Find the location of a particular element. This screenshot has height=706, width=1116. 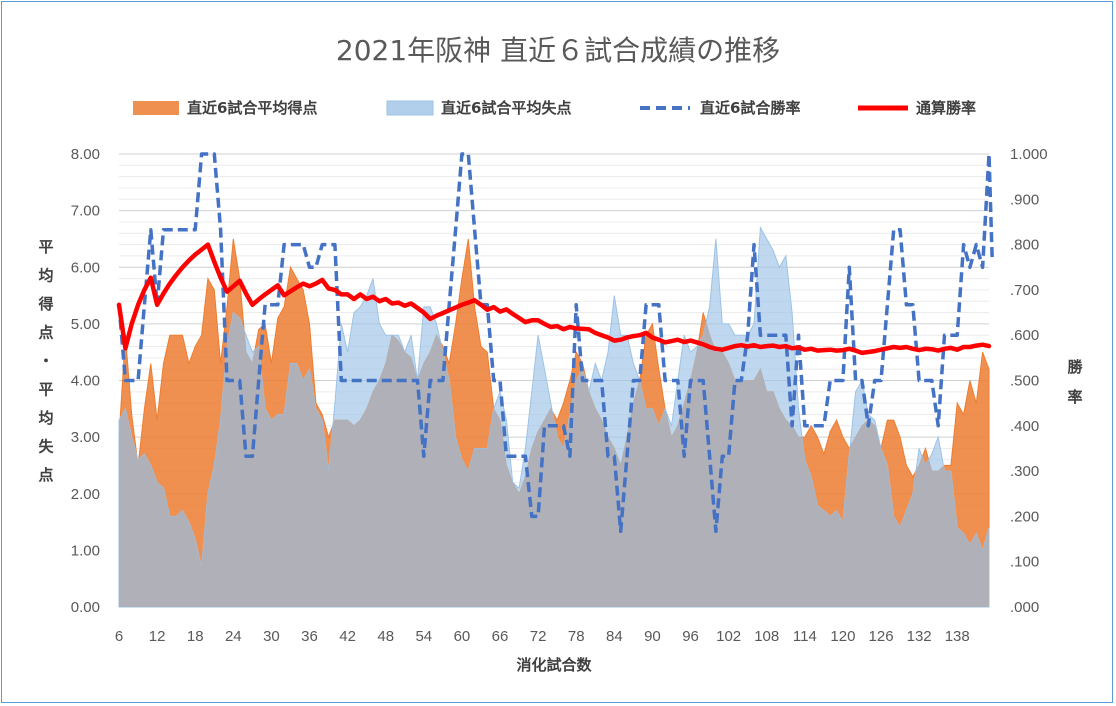

y-tick-right: .000 is located at coordinates (1024, 607).